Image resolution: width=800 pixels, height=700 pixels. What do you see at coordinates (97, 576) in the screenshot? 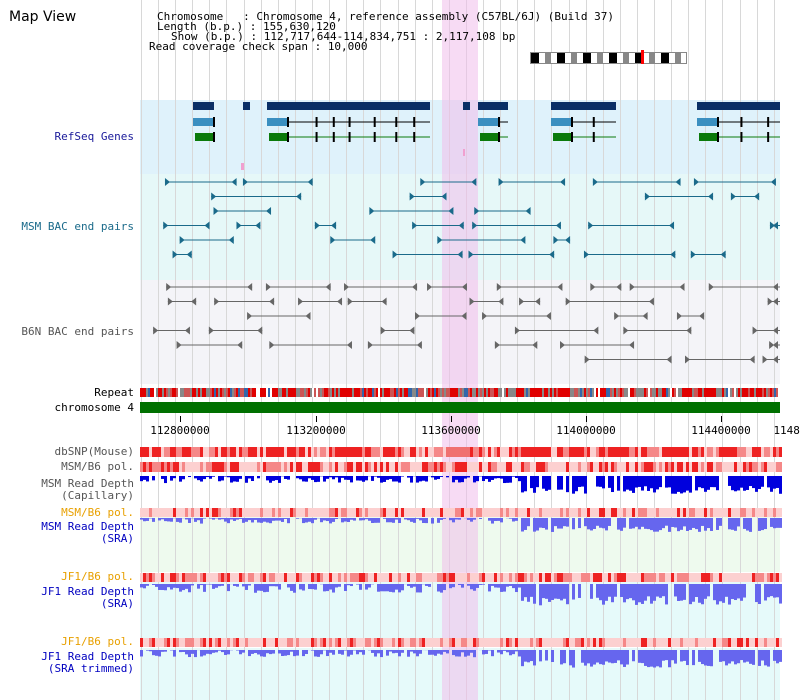
I see `jf1-b6-pol-label-1: JF1/B6 pol.` at bounding box center [97, 576].